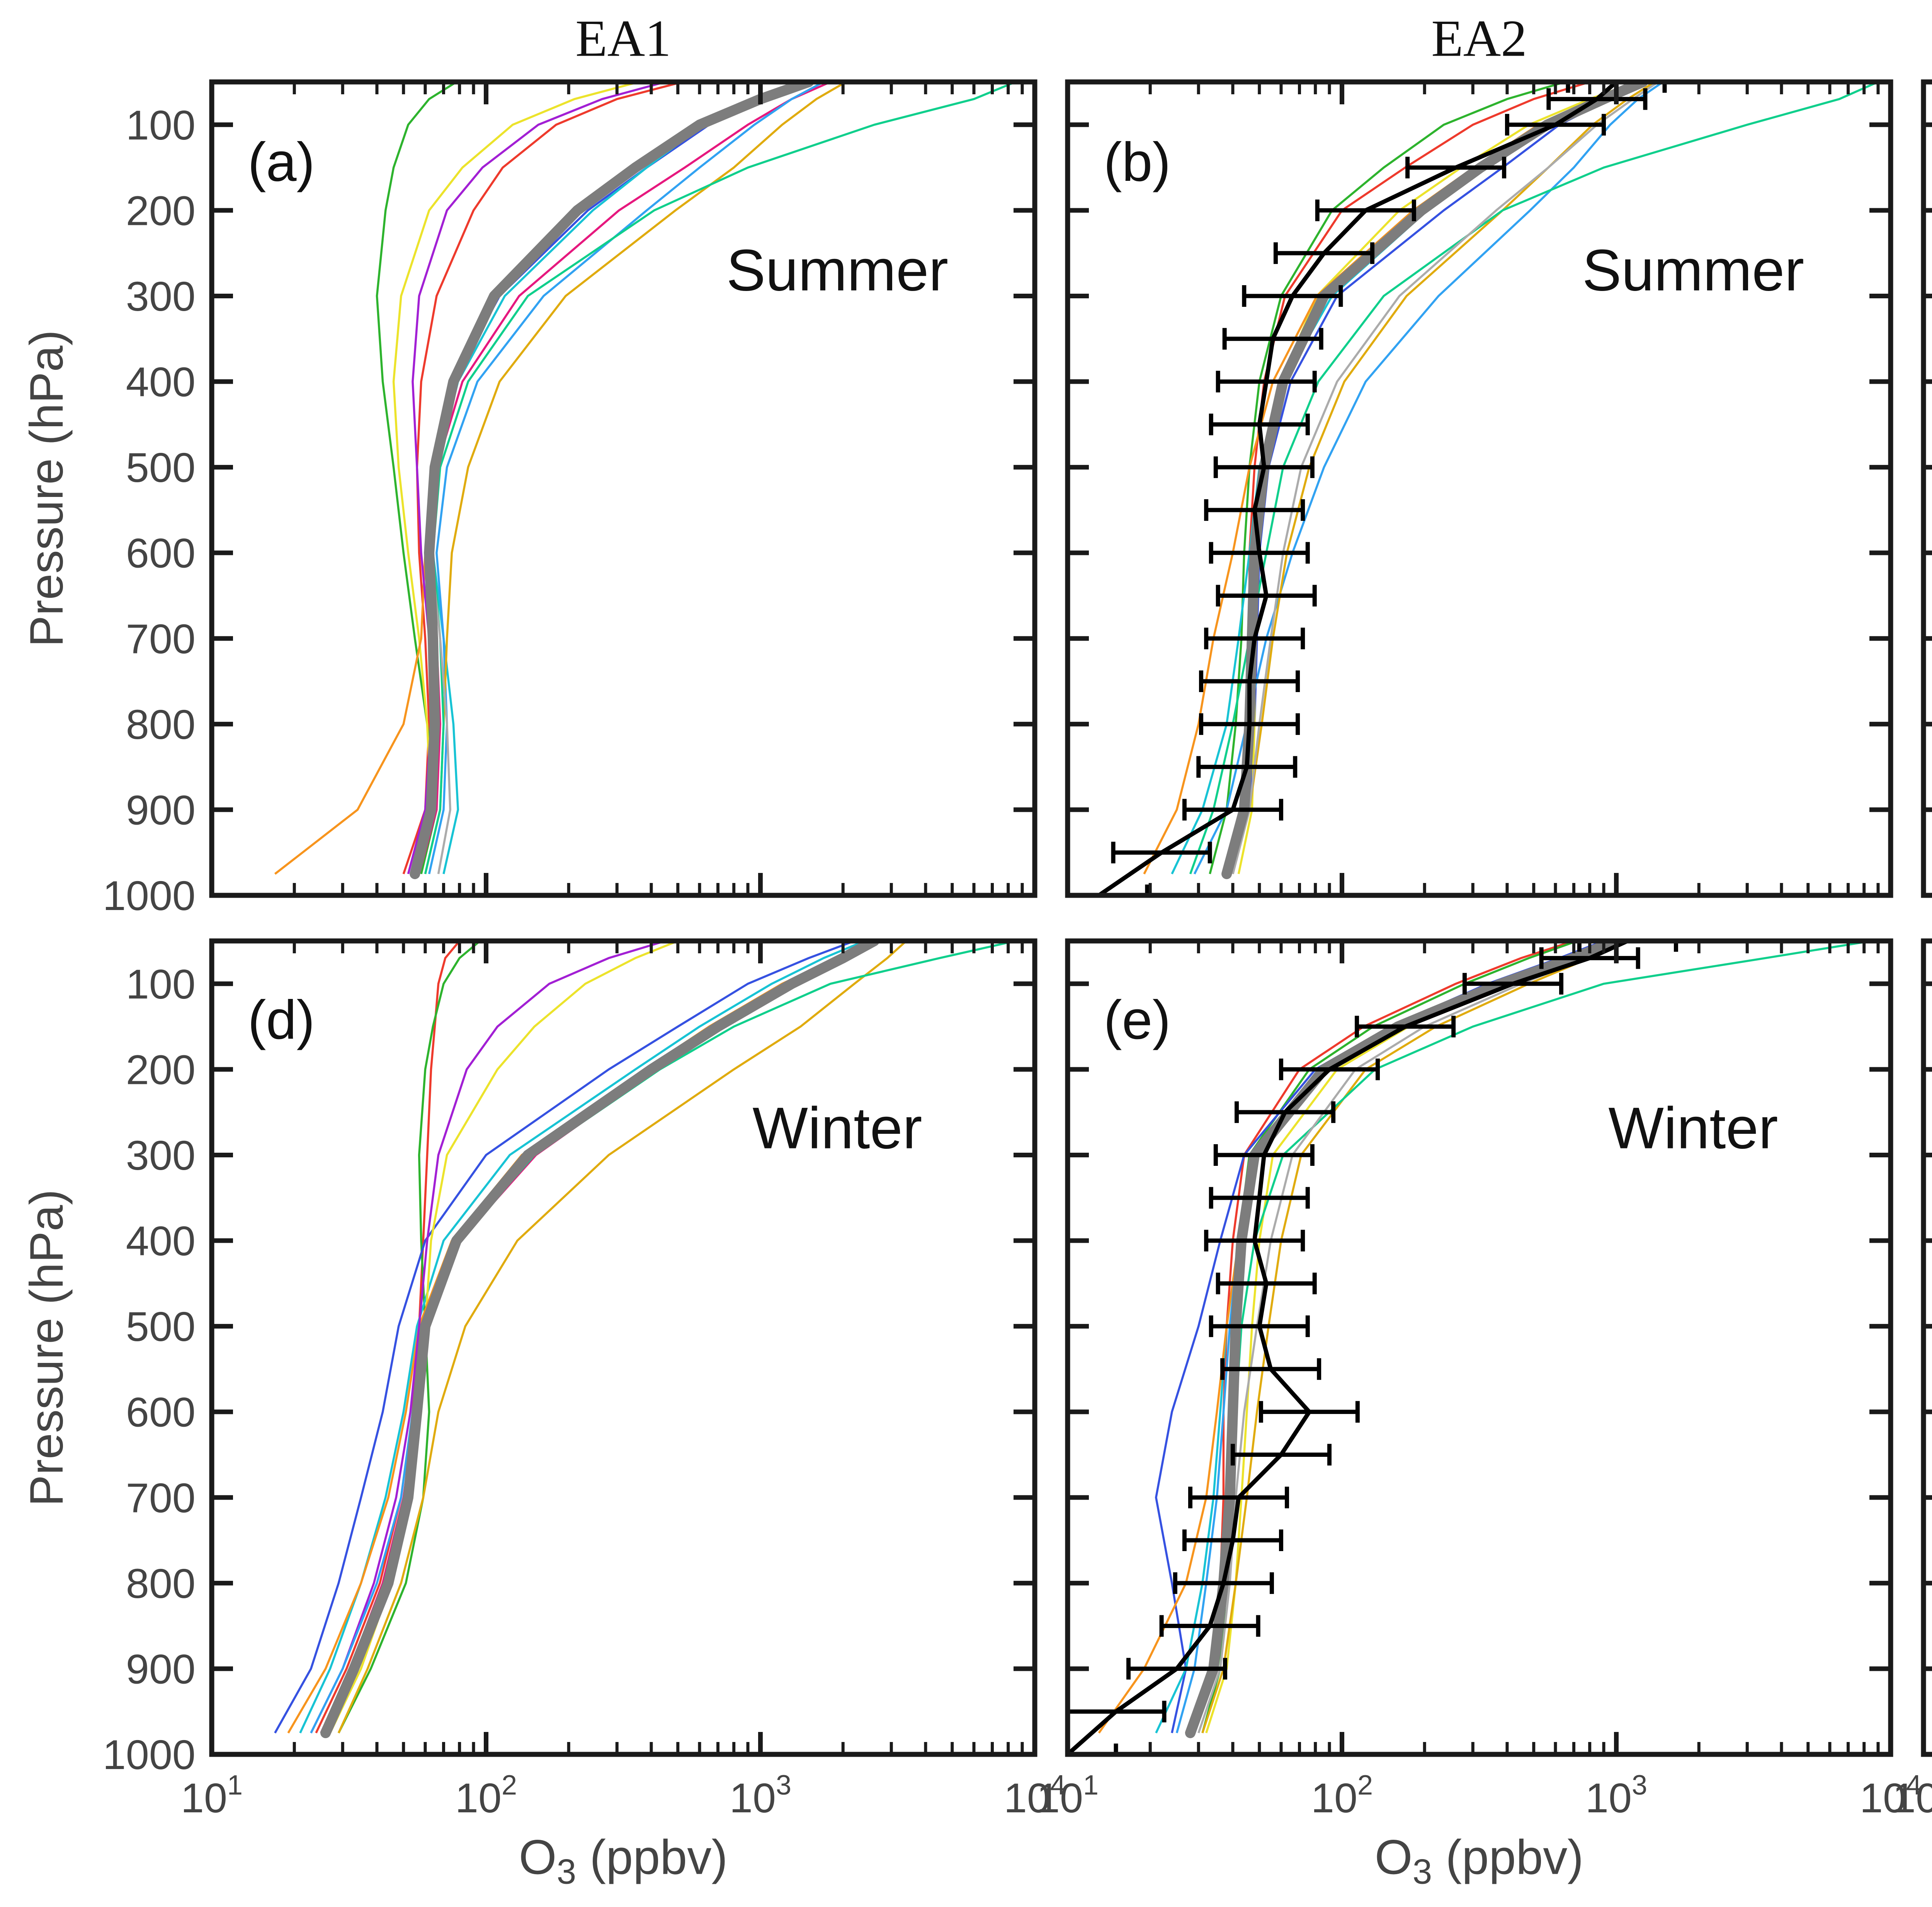  What do you see at coordinates (837, 1128) in the screenshot?
I see `season-label-d: Winter` at bounding box center [837, 1128].